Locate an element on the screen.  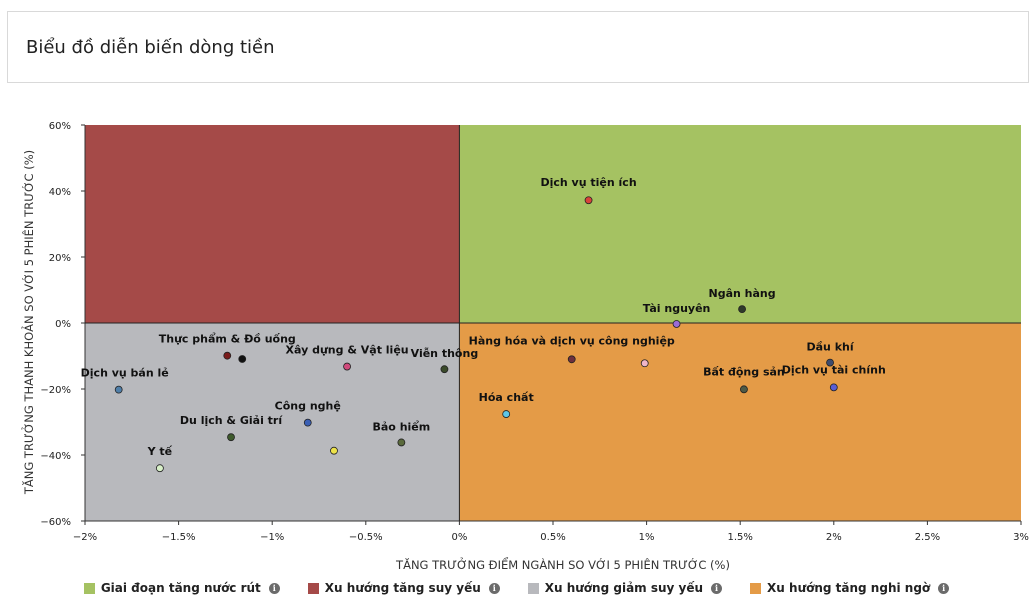
legend-item-3: Xu hướng tăng nghi ngờ i is located at coordinates (850, 588).